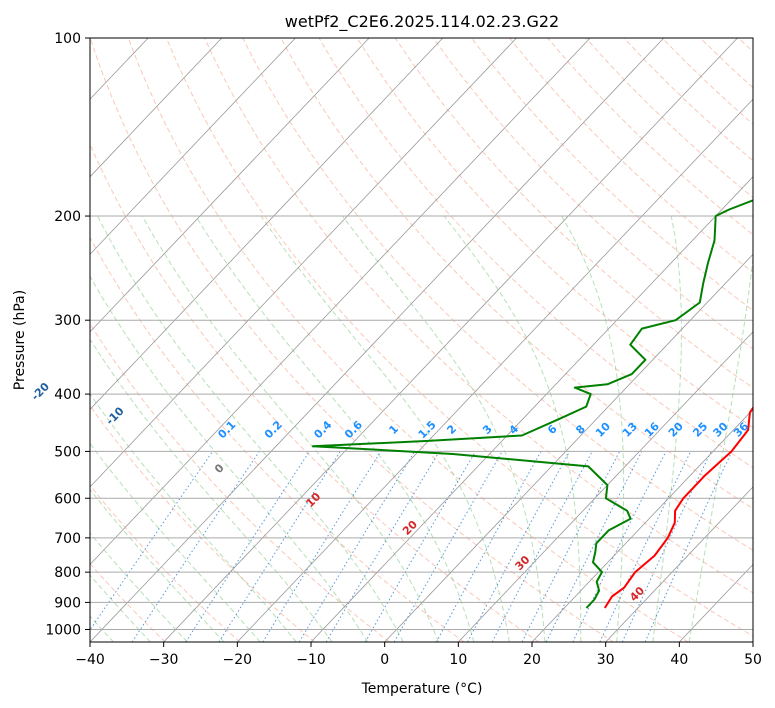  Describe the element at coordinates (164, 660) in the screenshot. I see `x-tick-label: −30` at that location.